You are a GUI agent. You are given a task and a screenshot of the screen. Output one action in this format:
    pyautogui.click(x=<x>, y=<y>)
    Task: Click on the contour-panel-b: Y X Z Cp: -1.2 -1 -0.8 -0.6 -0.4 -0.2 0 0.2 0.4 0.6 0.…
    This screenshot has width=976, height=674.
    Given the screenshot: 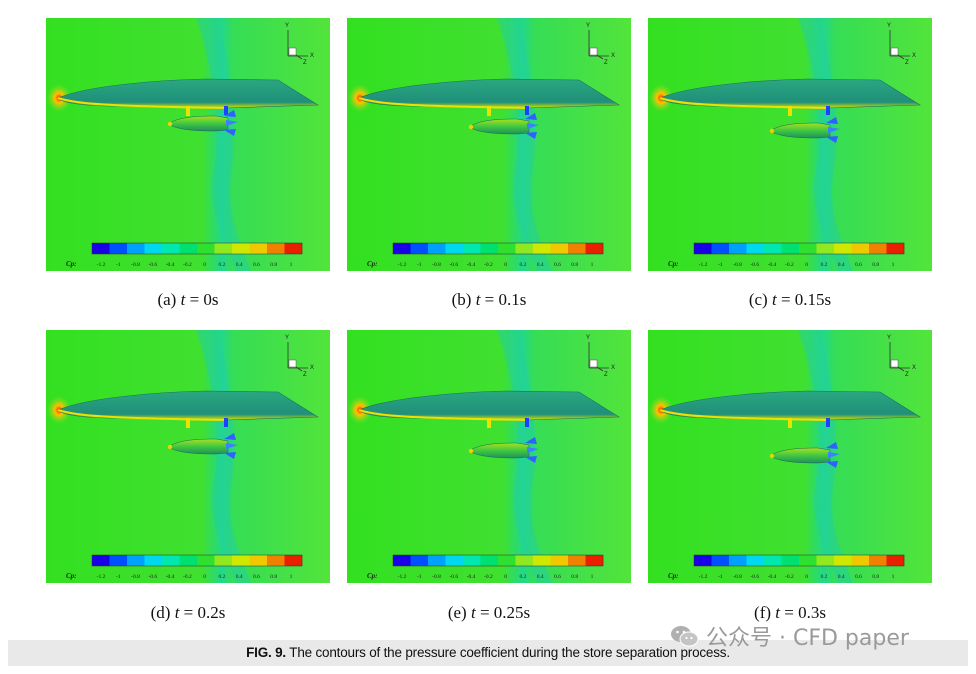 What is the action you would take?
    pyautogui.click(x=489, y=144)
    